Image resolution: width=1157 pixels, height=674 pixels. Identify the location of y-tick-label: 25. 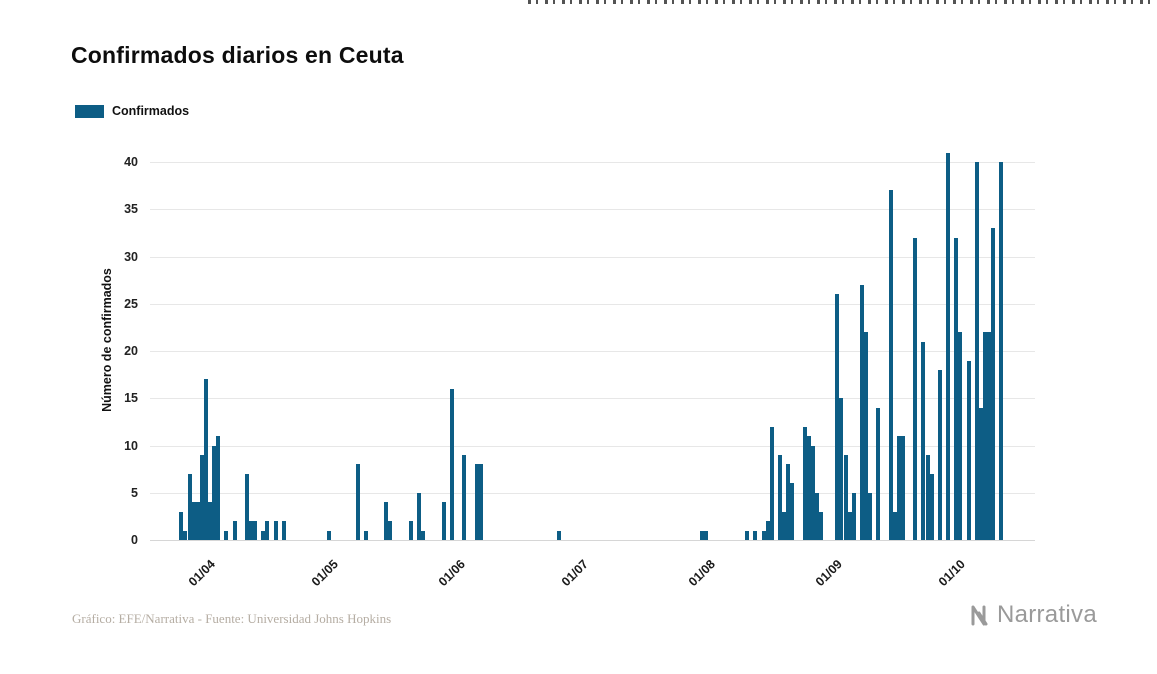
(131, 303).